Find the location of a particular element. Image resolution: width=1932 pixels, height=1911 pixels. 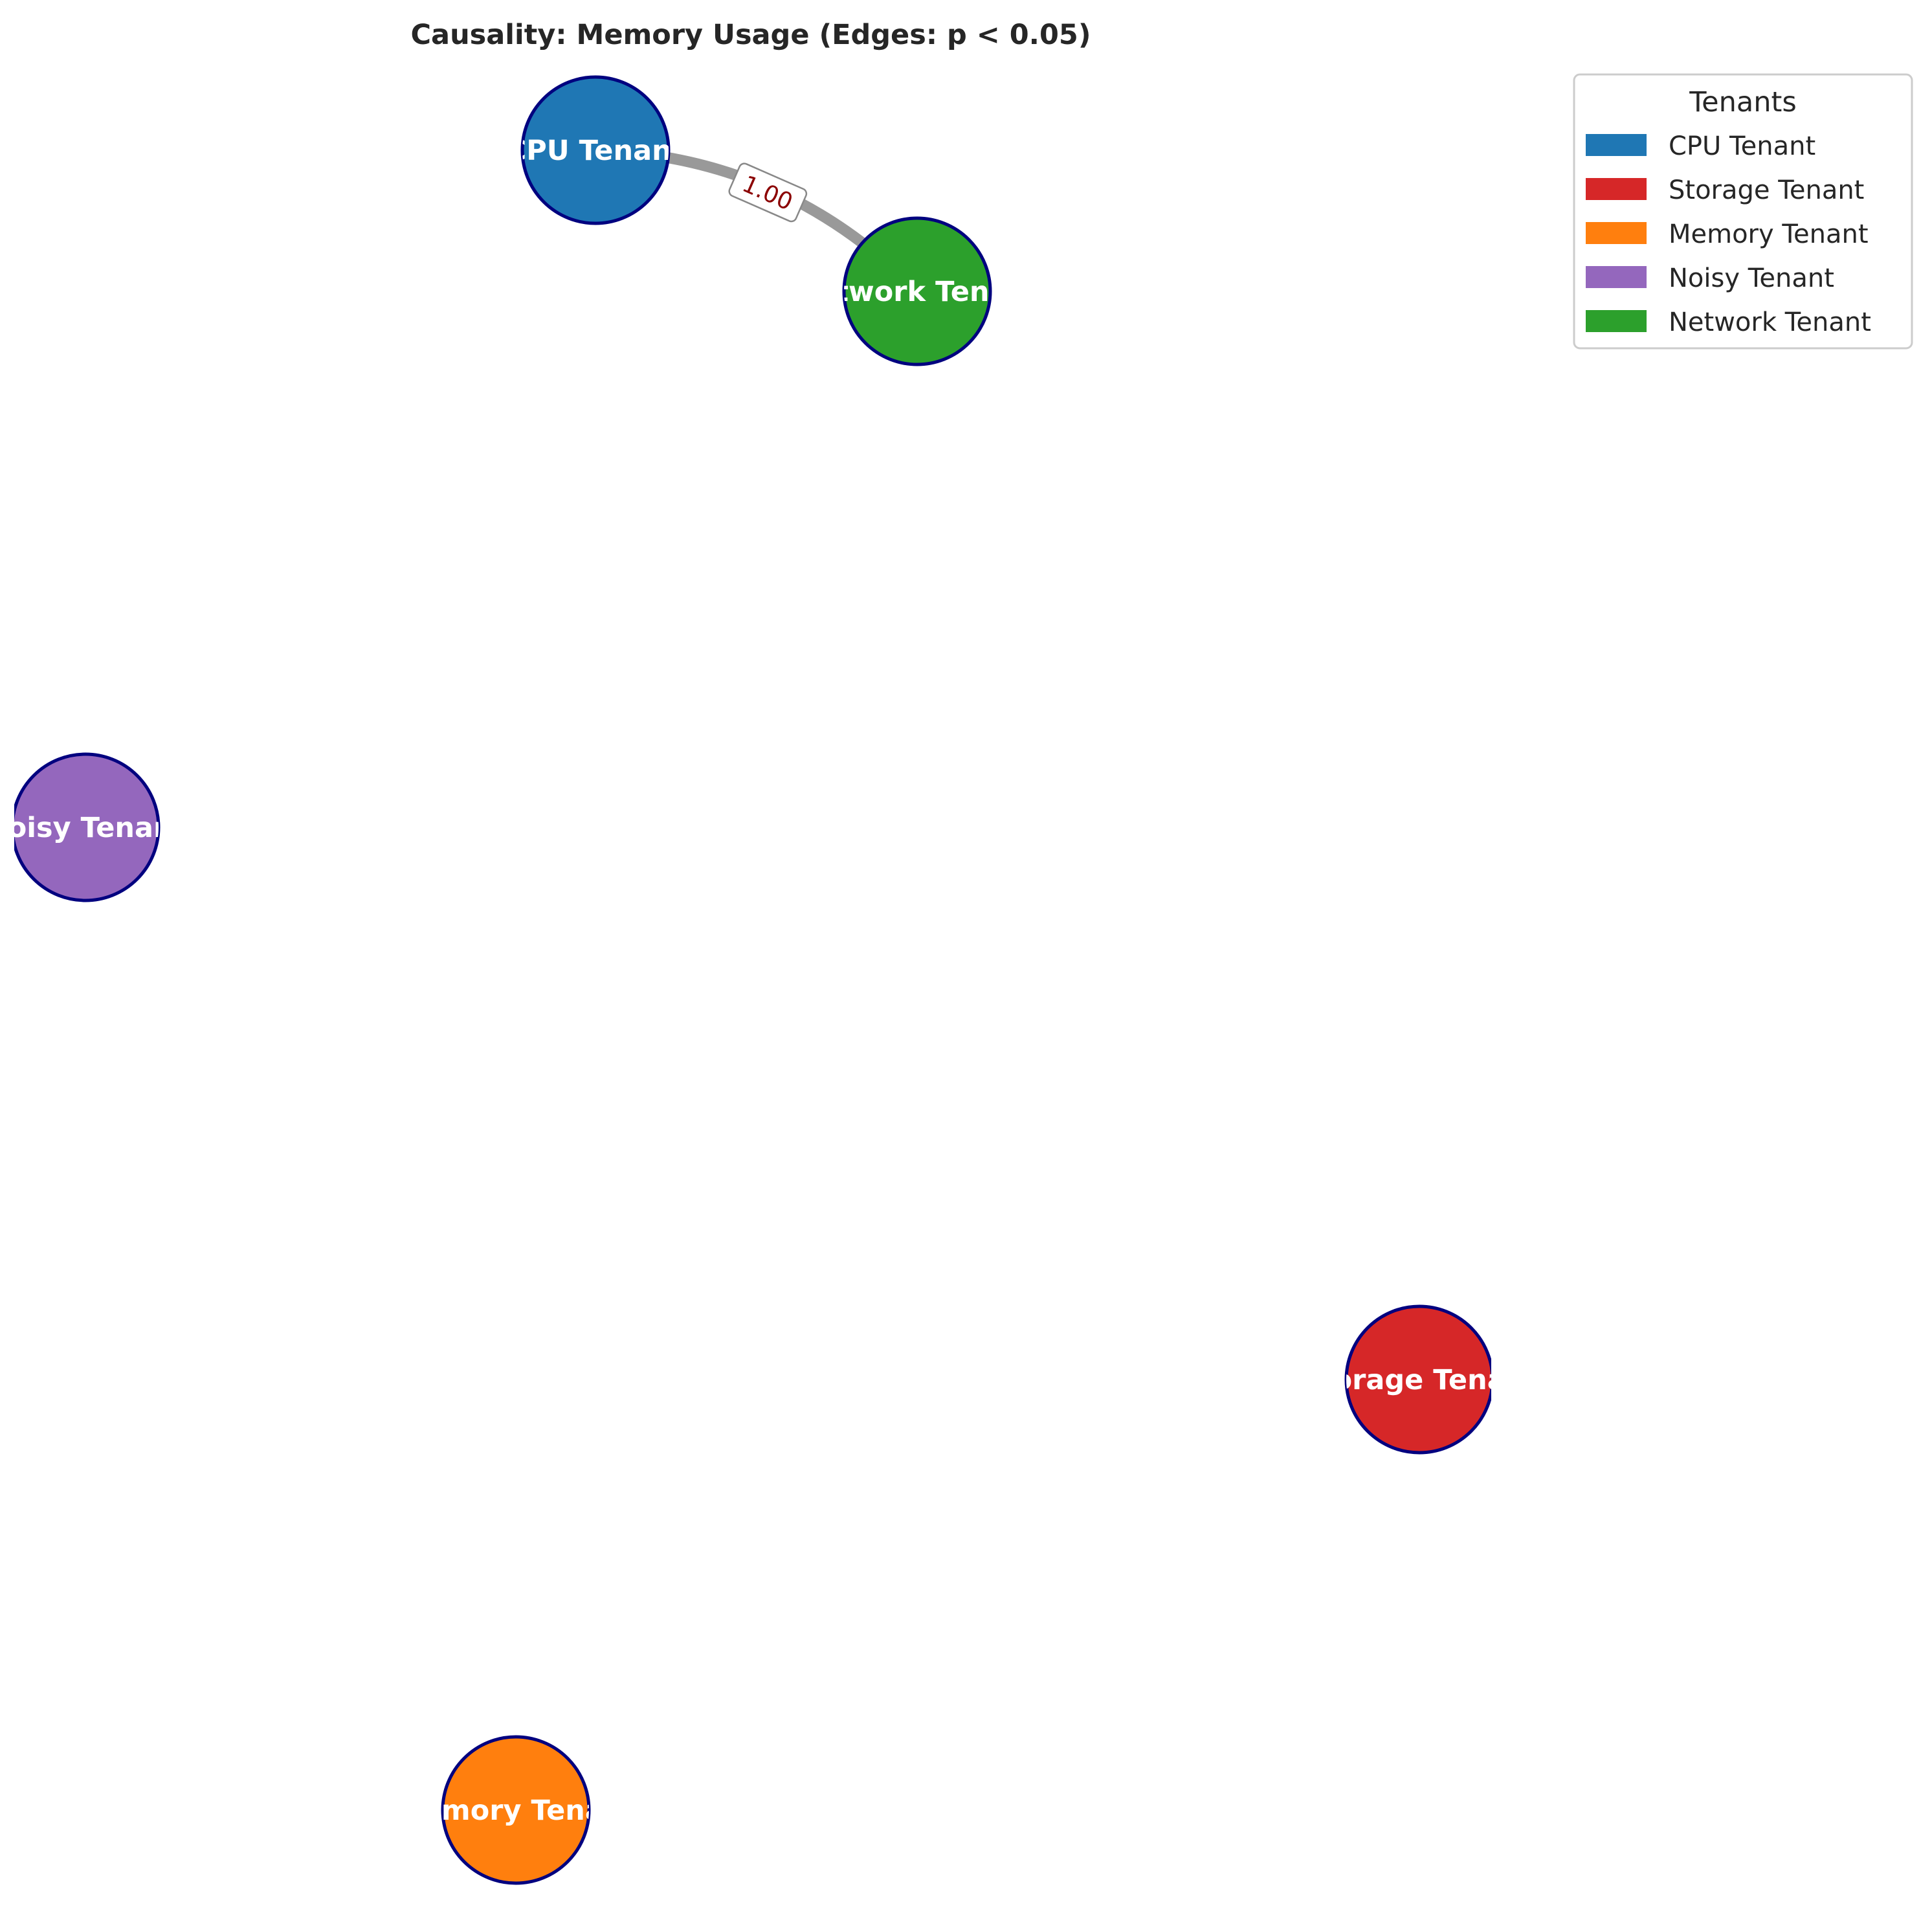

legend-label: CPU Tenant is located at coordinates (1742, 146).